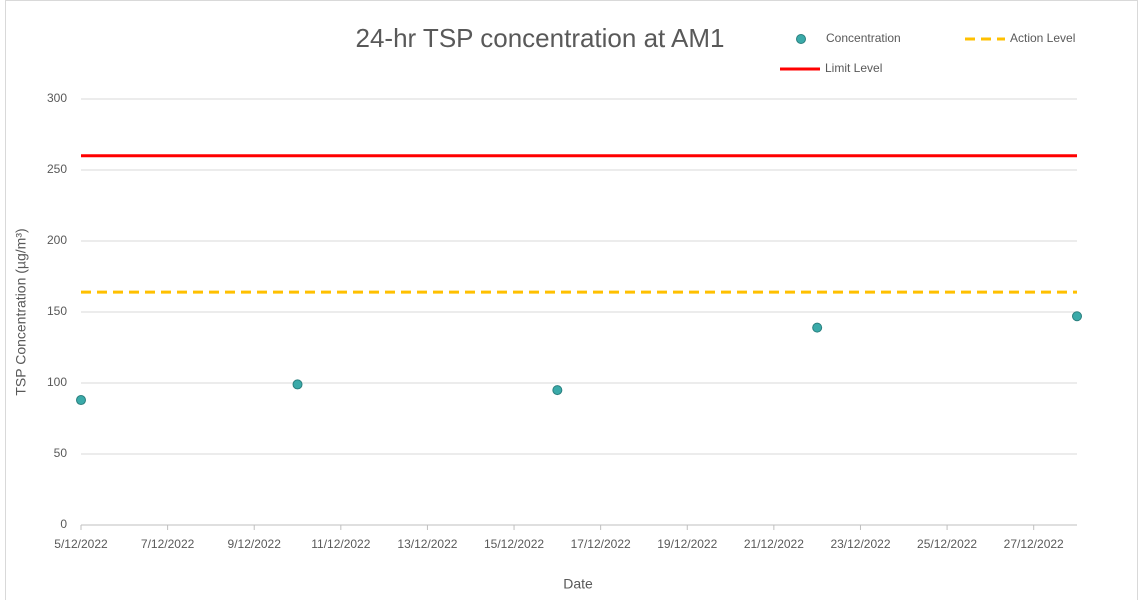 The image size is (1139, 600). I want to click on legend-marker, so click(801, 39).